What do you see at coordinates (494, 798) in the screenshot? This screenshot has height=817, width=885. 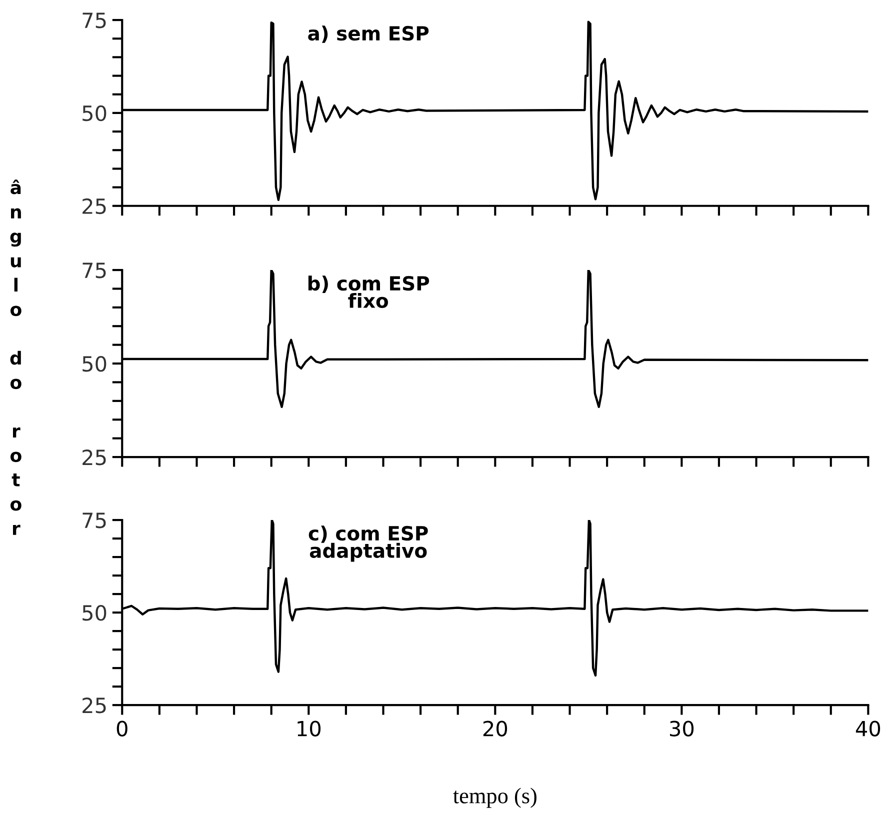 I see `x-axis-title: tempo (s)` at bounding box center [494, 798].